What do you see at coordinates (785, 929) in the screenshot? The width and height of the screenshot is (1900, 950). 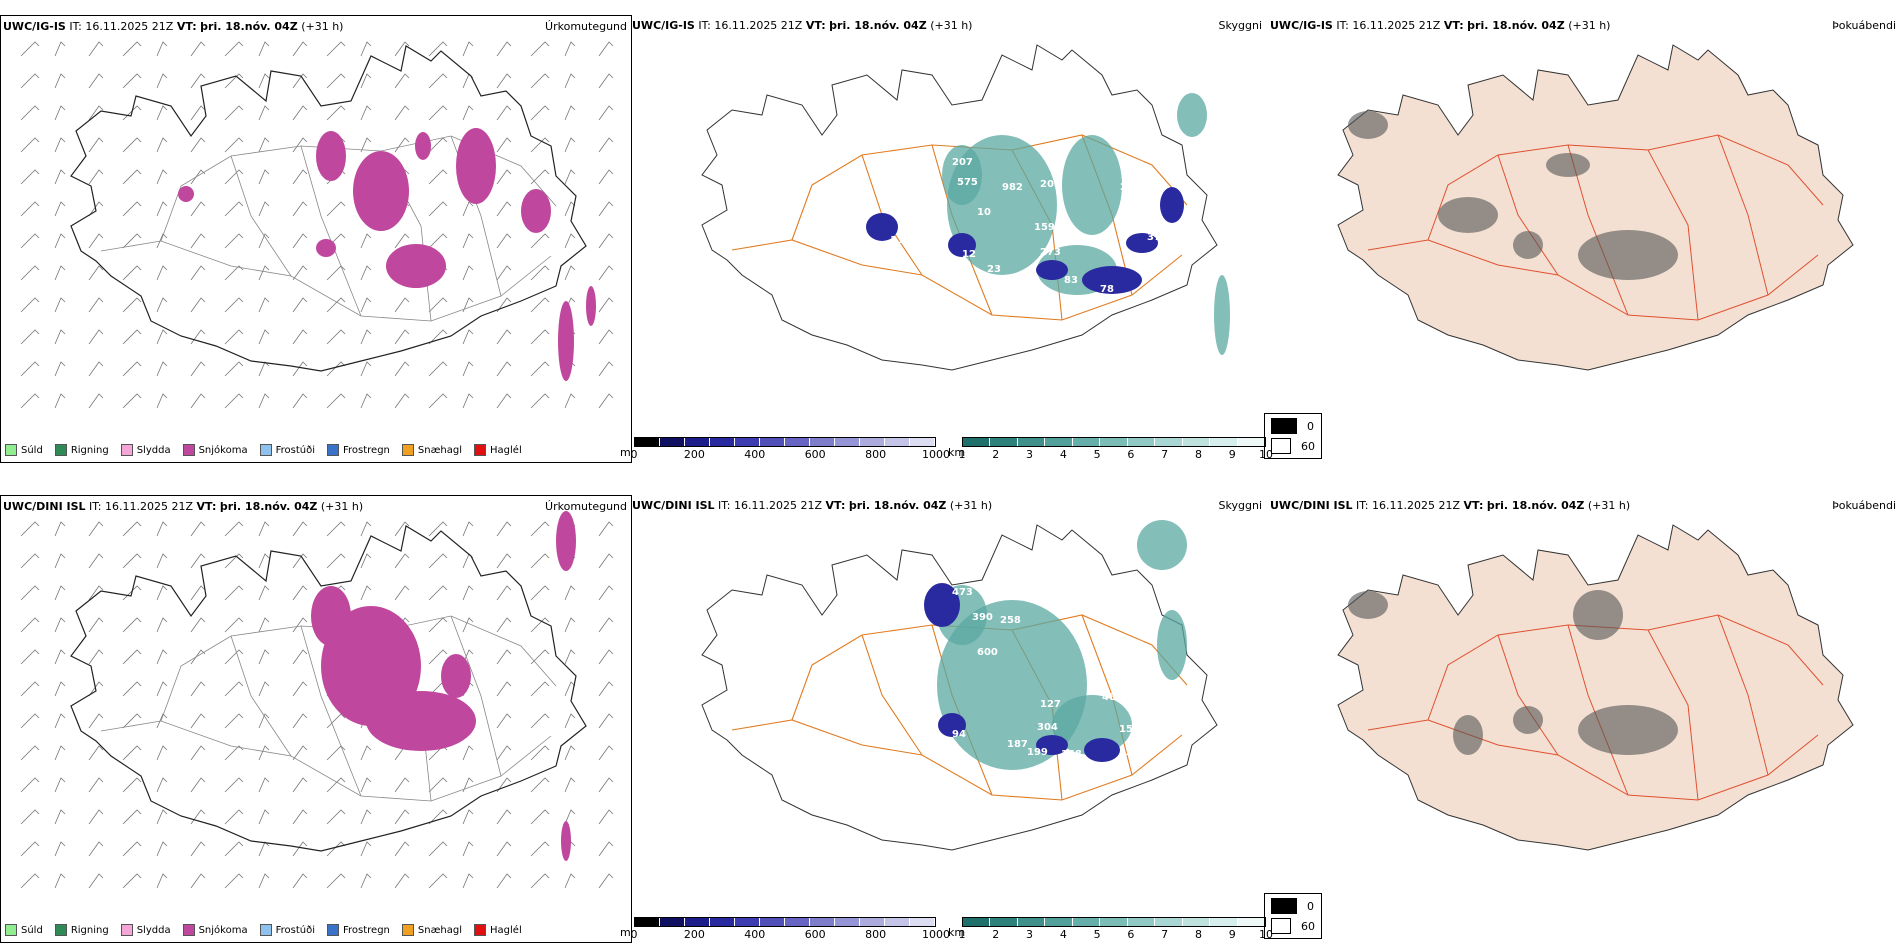 I see `ceiling-colorbar-bottom: m 0 200 400 600 800 1000` at bounding box center [785, 929].